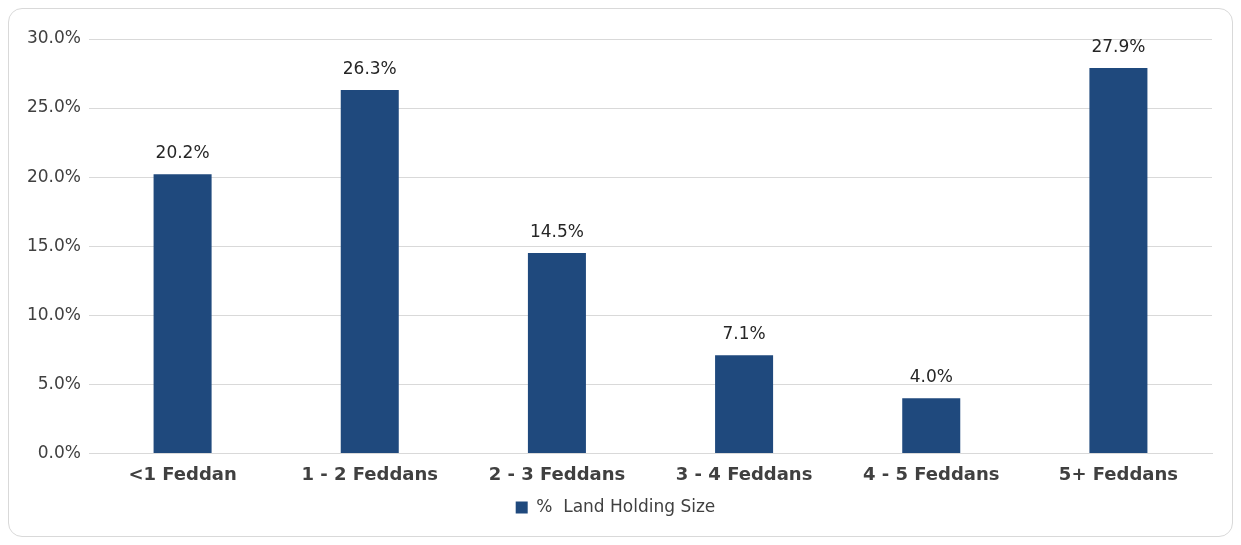 The width and height of the screenshot is (1241, 545). What do you see at coordinates (369, 68) in the screenshot?
I see `data-label: 26.3%` at bounding box center [369, 68].